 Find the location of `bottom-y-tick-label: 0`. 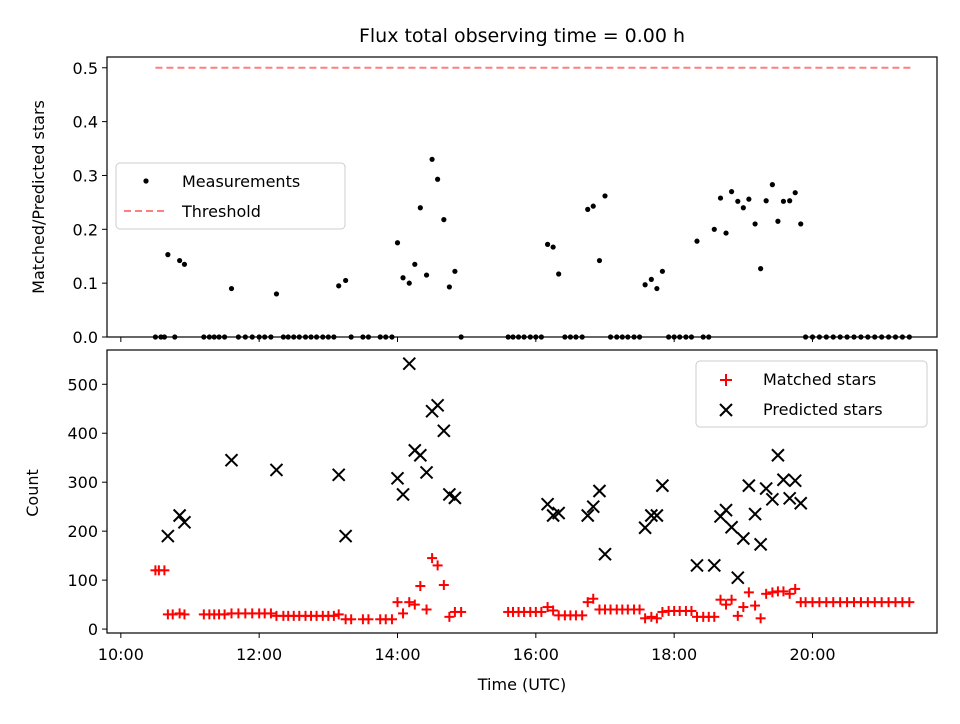

bottom-y-tick-label: 0 is located at coordinates (93, 629).